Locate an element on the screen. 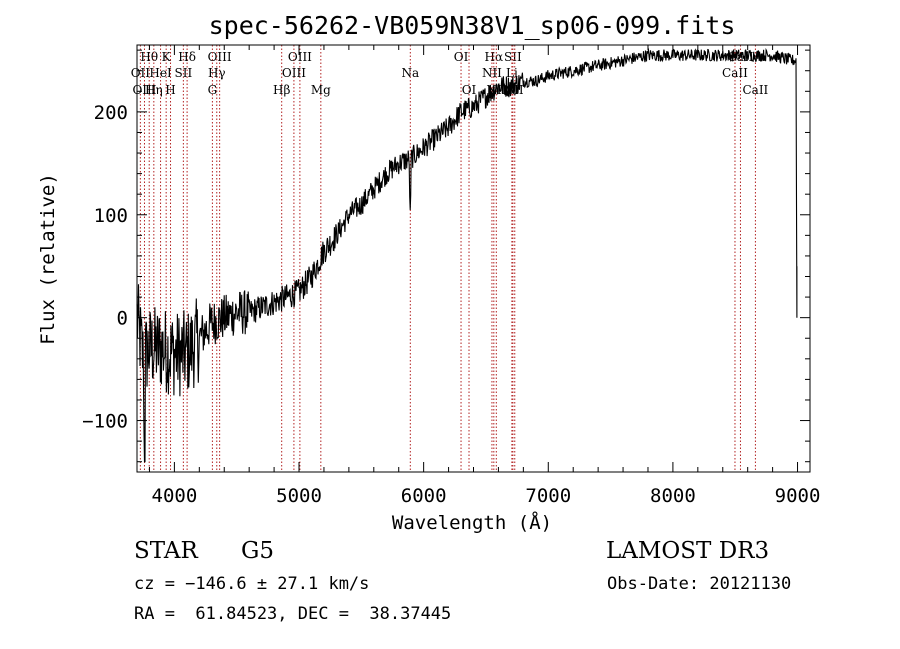  spectral-line-label: Mg is located at coordinates (321, 90).